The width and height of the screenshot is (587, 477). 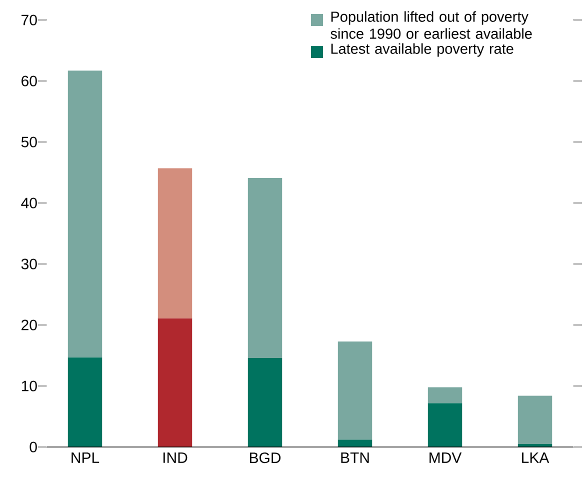 What do you see at coordinates (29, 142) in the screenshot?
I see `y-tick-label: 50` at bounding box center [29, 142].